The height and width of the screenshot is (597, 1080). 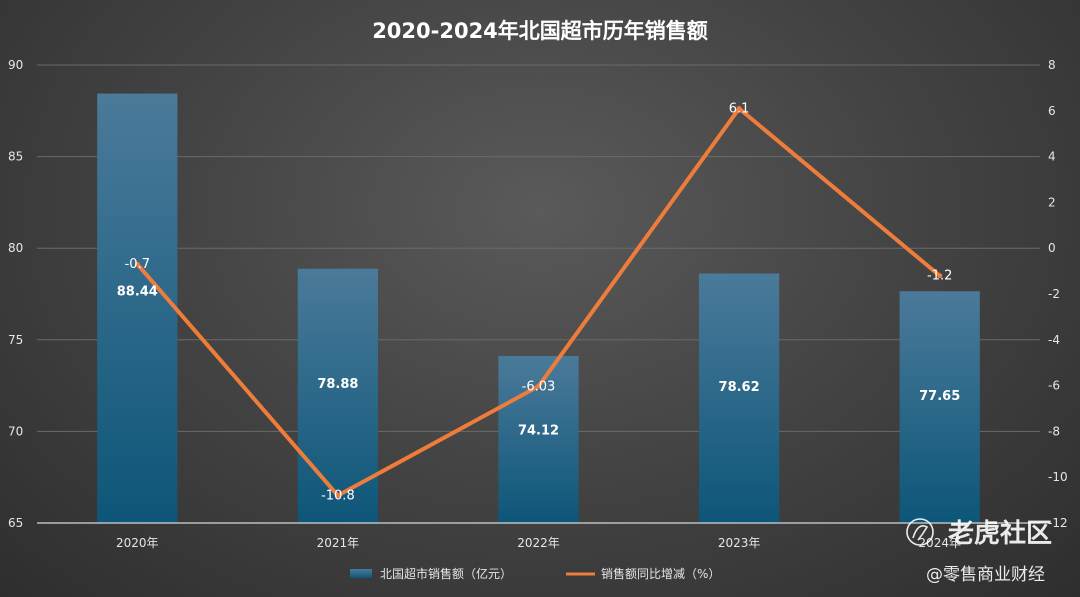 What do you see at coordinates (15, 65) in the screenshot?
I see `y-left-tick-label: 90` at bounding box center [15, 65].